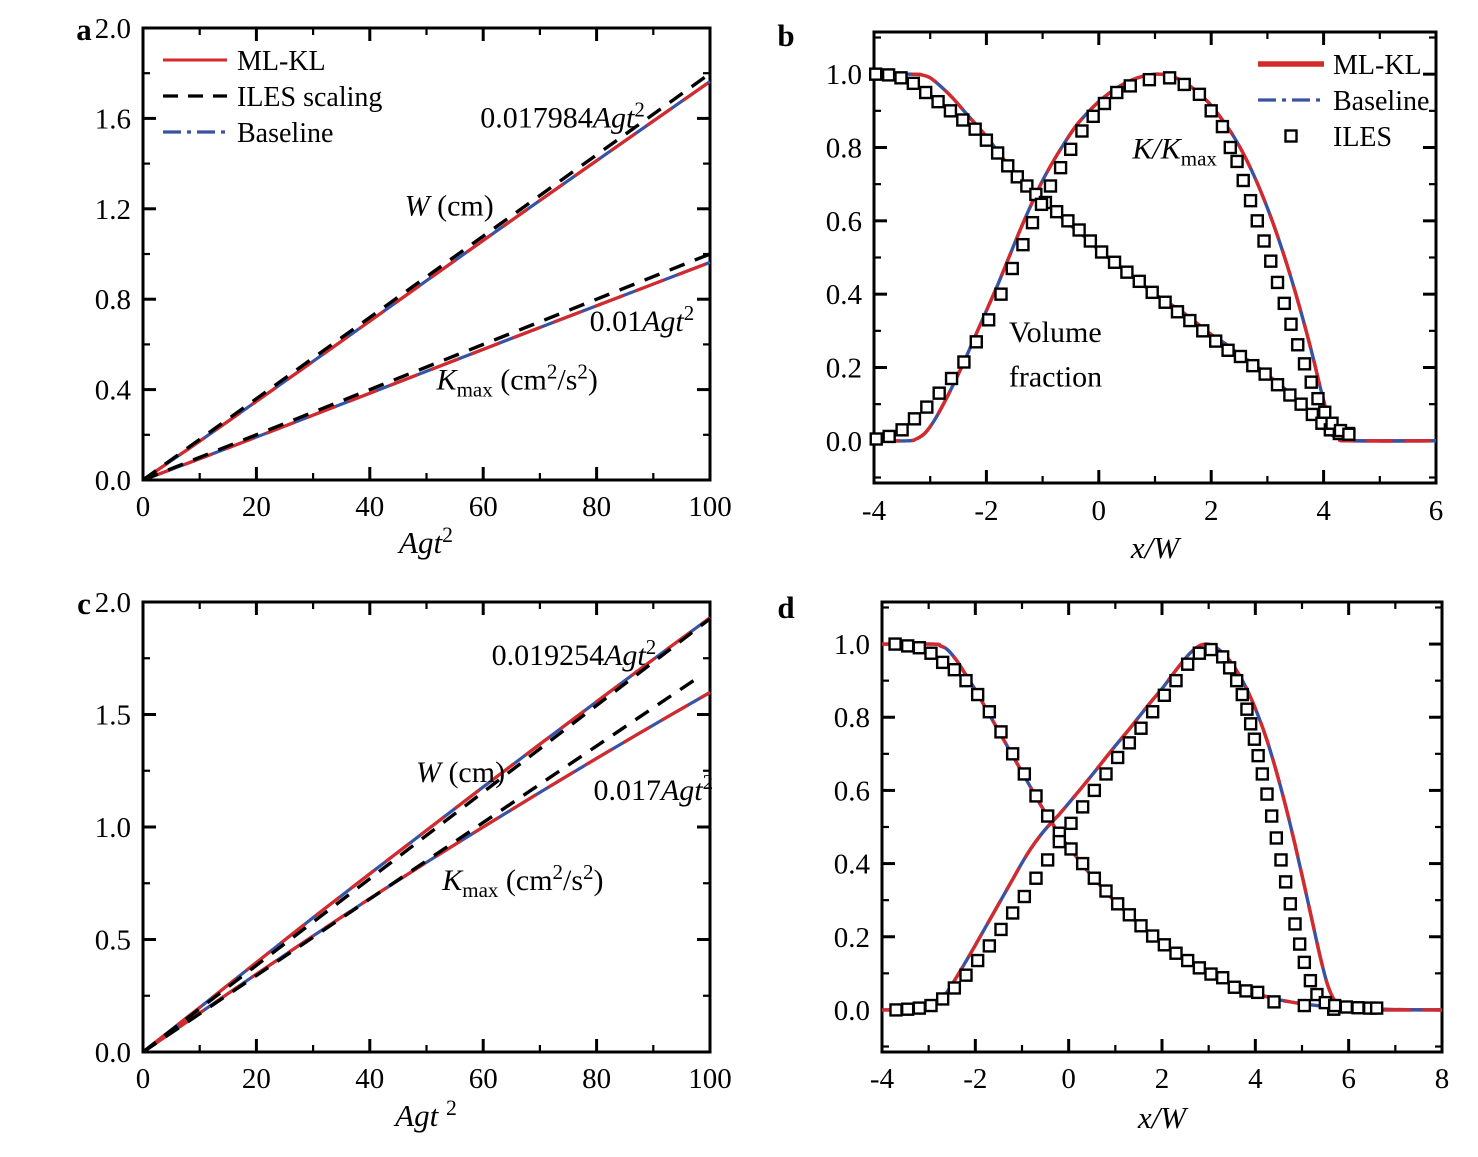 This screenshot has width=1478, height=1157. Describe the element at coordinates (1362, 137) in the screenshot. I see `legend-label: ILES` at that location.